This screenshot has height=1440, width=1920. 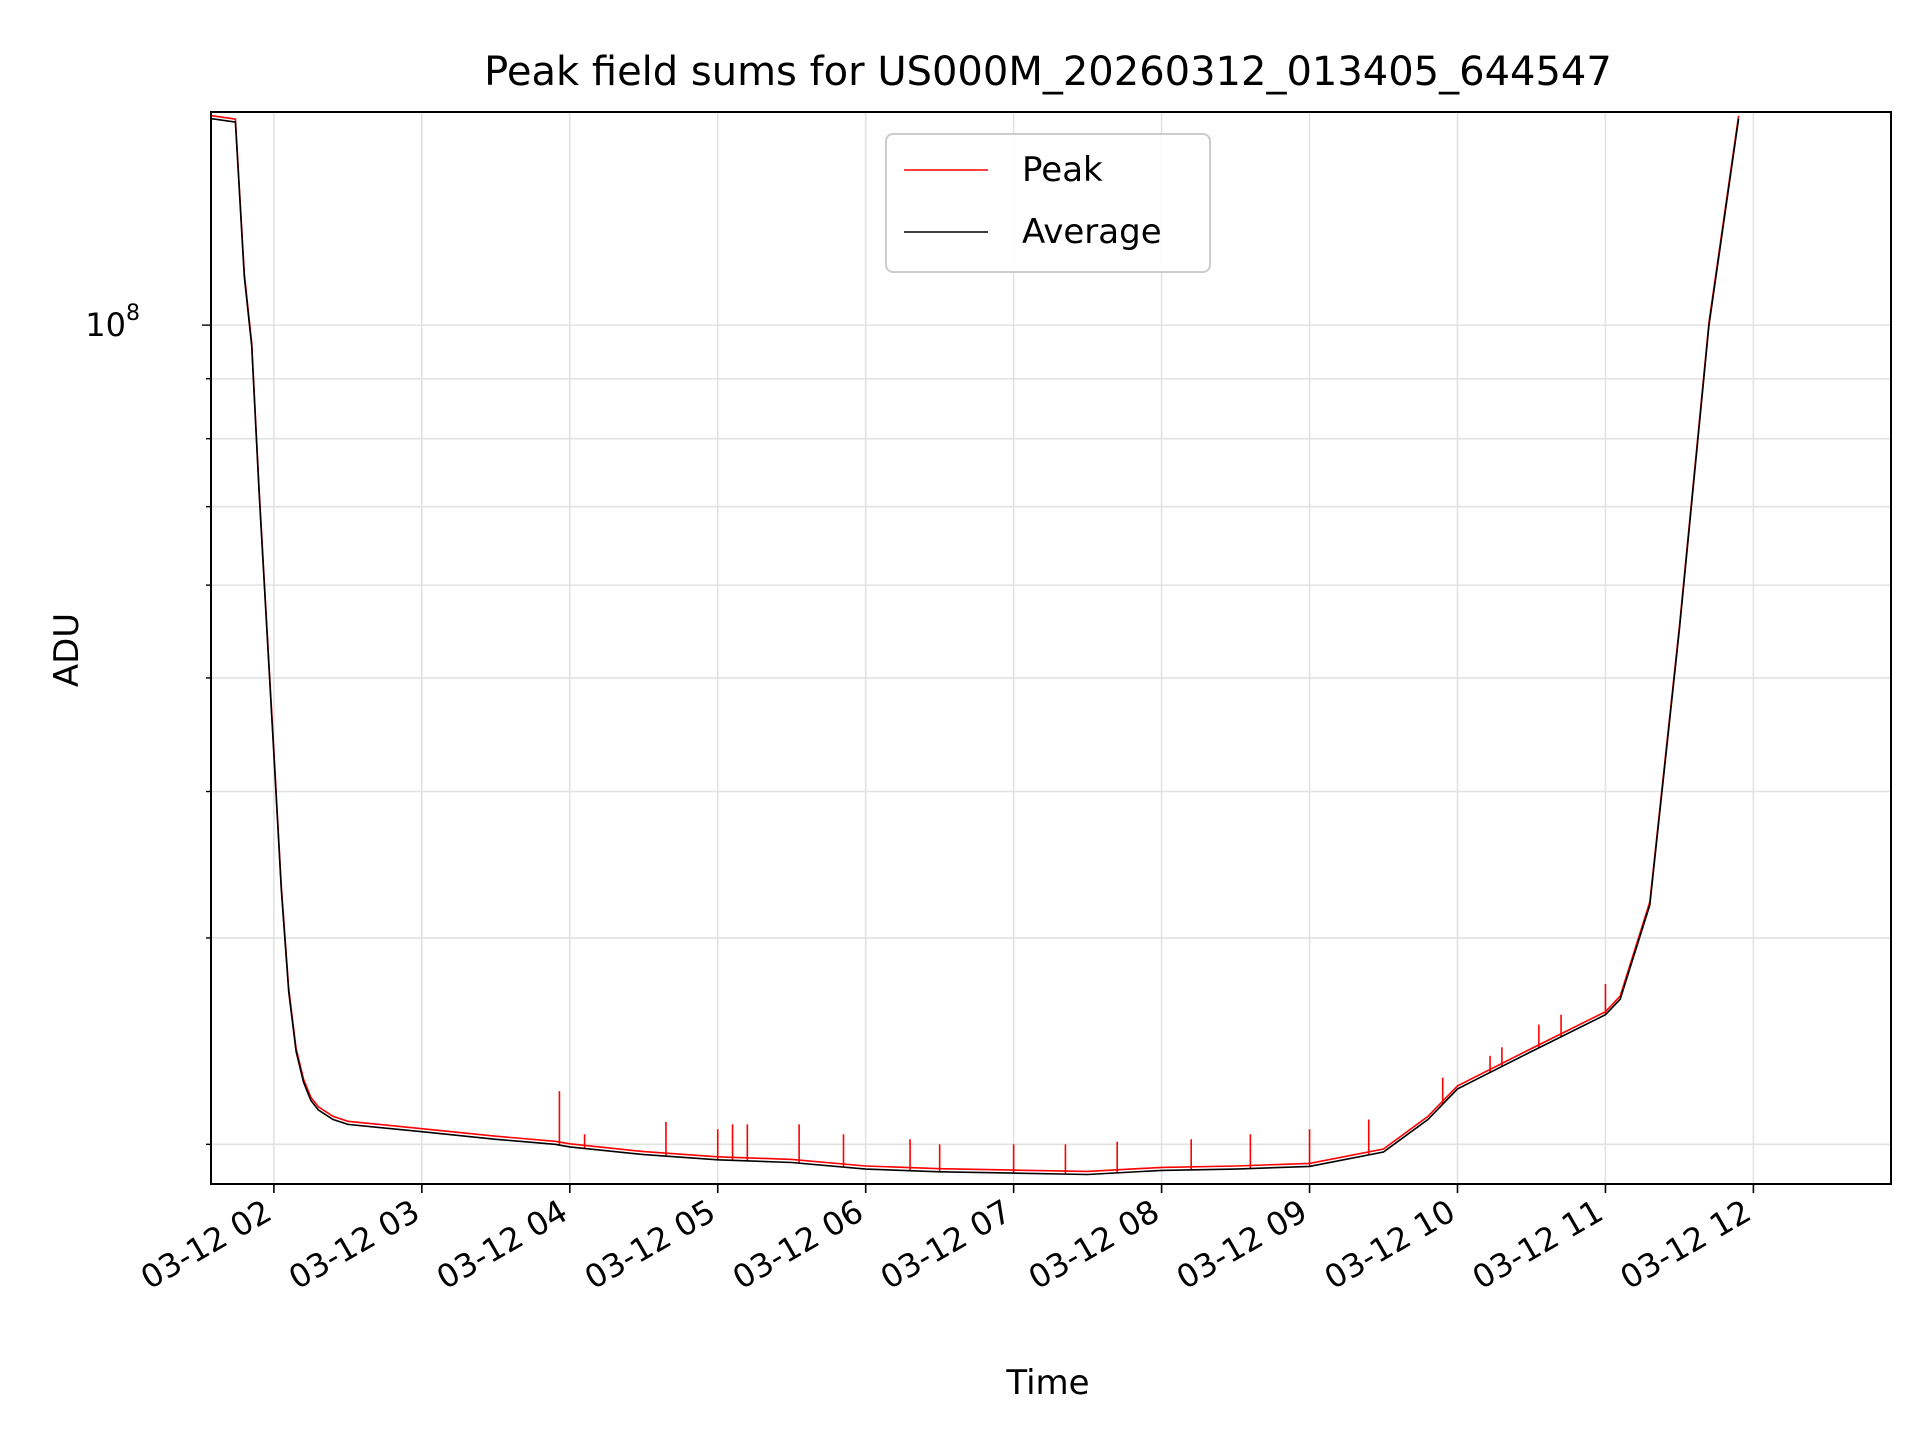 What do you see at coordinates (67, 650) in the screenshot?
I see `y-axis-label: ADU` at bounding box center [67, 650].